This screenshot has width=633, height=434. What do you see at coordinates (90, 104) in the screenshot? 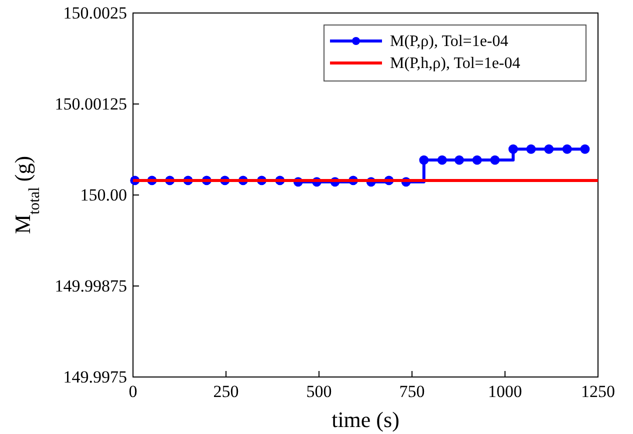
I see `y-tick-label: 150.00125` at bounding box center [90, 104].